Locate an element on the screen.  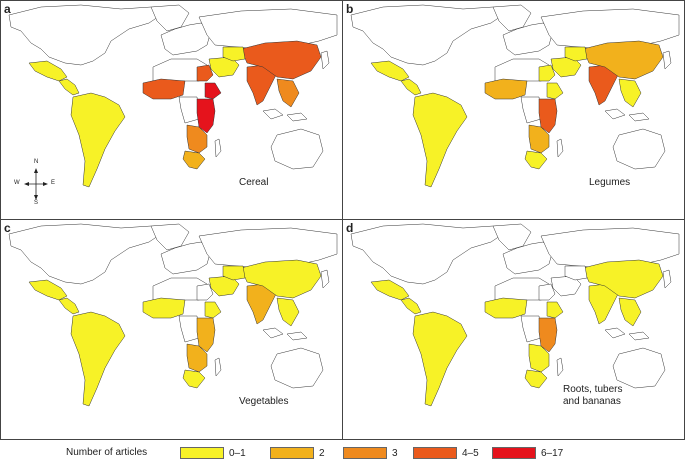
legend-item: 6–17 is located at coordinates (527, 453).